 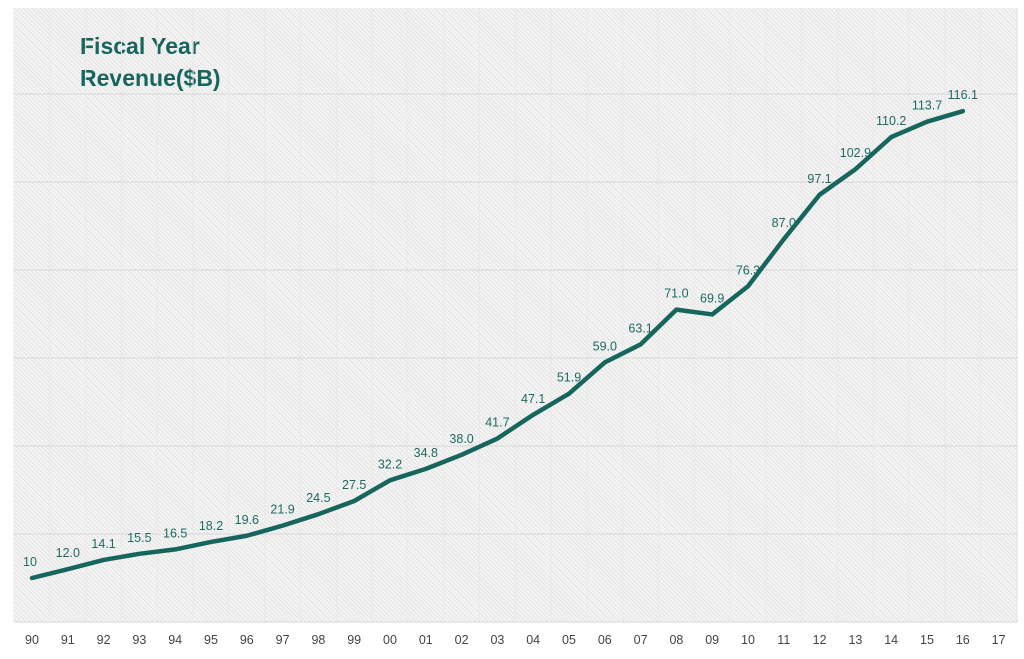 I want to click on x-tick-label: 98, so click(x=318, y=640).